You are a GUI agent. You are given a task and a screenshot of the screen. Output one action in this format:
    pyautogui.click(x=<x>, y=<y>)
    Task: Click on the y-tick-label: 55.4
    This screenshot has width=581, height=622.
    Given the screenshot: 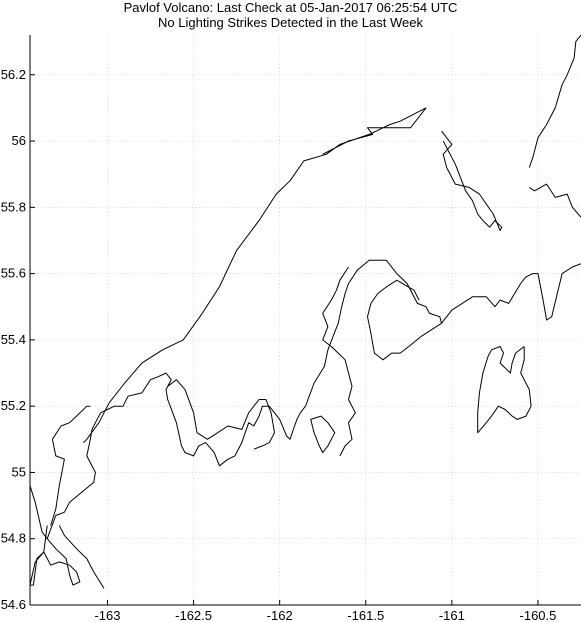 What is the action you would take?
    pyautogui.click(x=13, y=339)
    